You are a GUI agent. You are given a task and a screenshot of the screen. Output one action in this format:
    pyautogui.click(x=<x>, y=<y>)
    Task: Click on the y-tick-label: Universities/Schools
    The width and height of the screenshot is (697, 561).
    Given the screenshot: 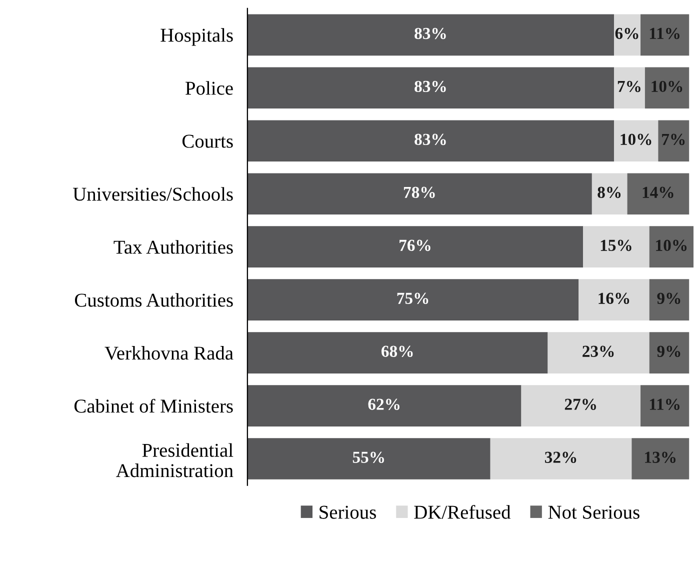 What is the action you would take?
    pyautogui.click(x=153, y=194)
    